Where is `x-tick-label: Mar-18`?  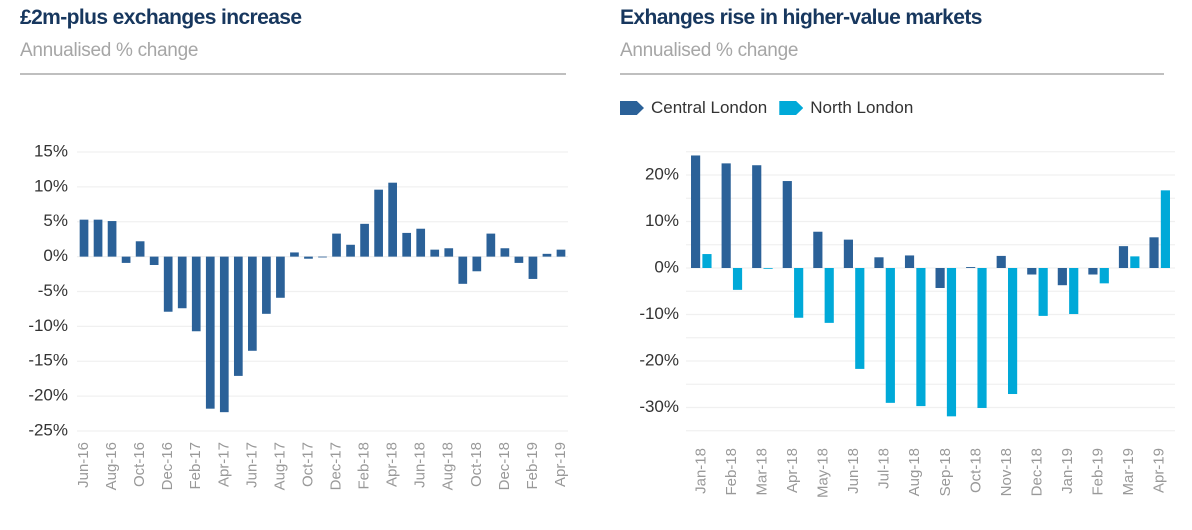
x-tick-label: Mar-18 is located at coordinates (761, 472).